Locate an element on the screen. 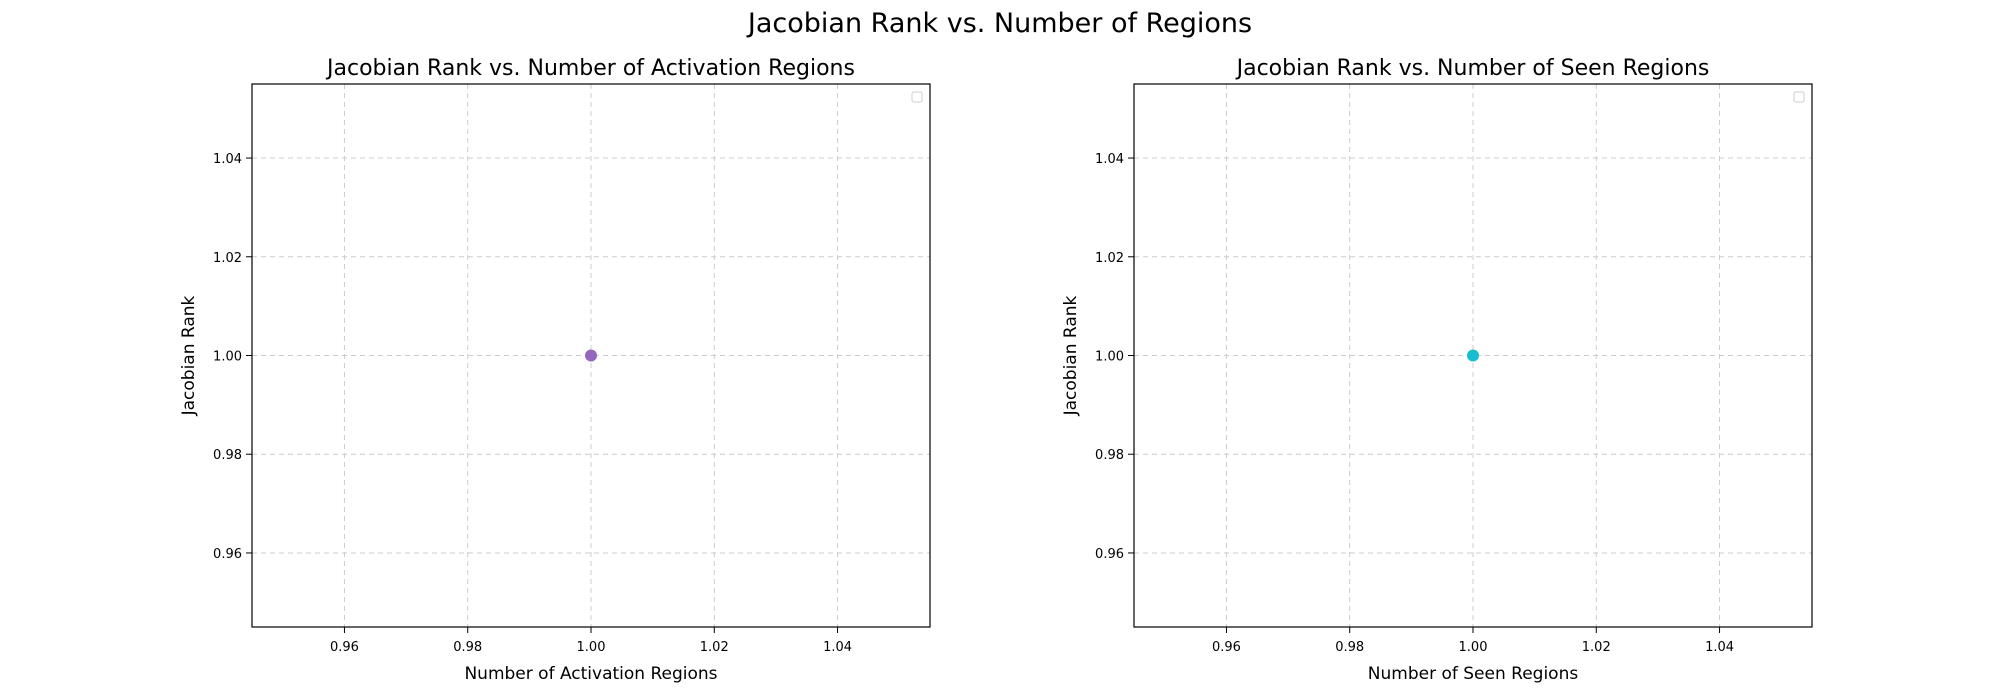  x-axis-label: Number of Activation Regions is located at coordinates (590, 674).